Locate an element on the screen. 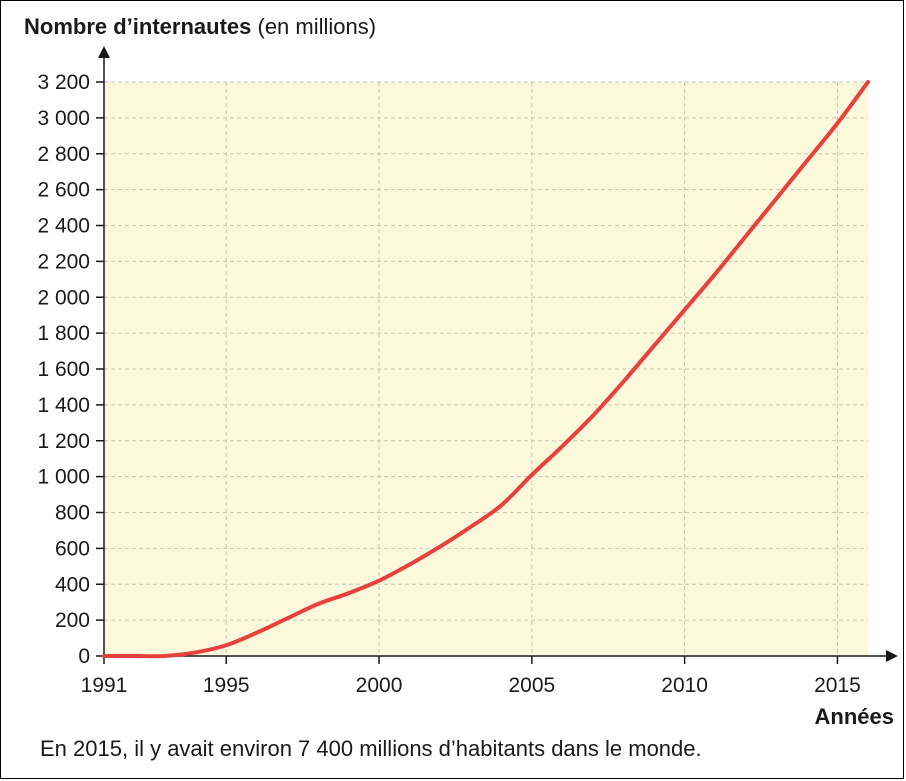 This screenshot has height=781, width=906. y-tick-label: 2 600 is located at coordinates (63, 190).